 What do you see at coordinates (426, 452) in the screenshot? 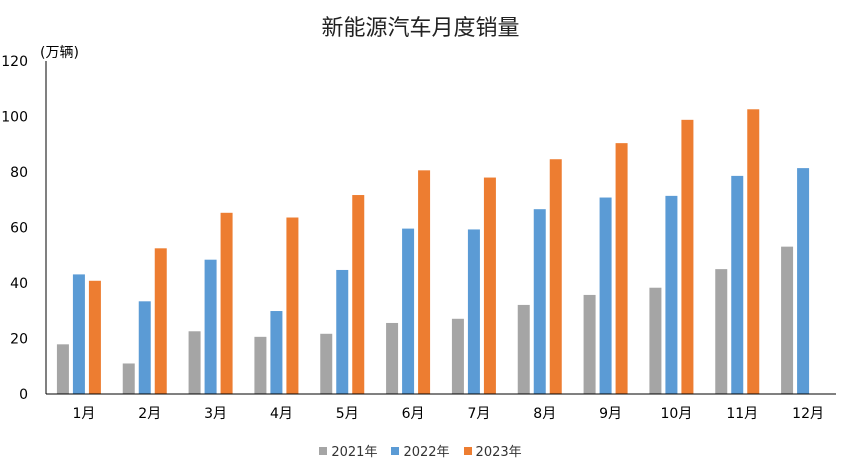
I see `legend-label: 2022年` at bounding box center [426, 452].